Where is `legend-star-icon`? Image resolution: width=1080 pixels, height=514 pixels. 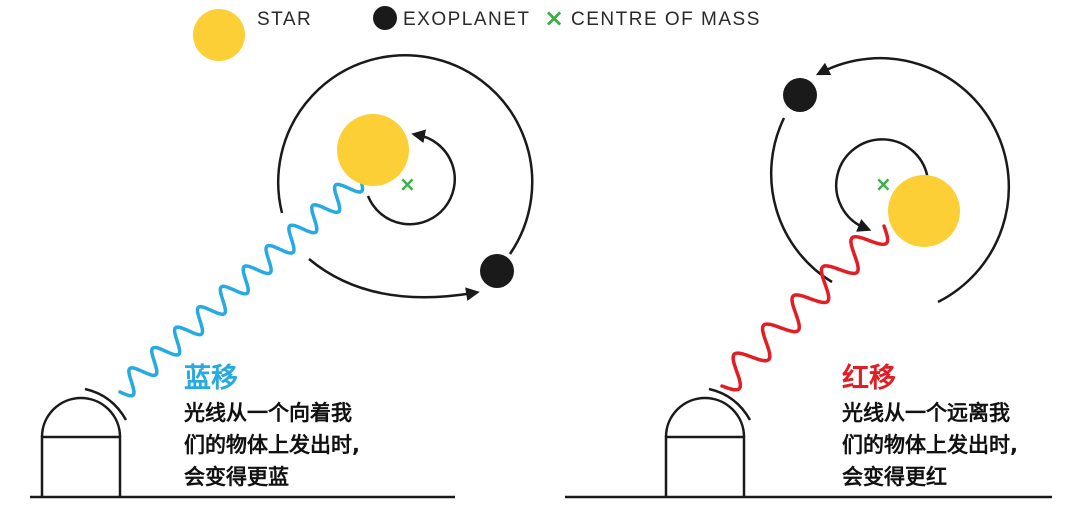
legend-star-icon is located at coordinates (219, 35).